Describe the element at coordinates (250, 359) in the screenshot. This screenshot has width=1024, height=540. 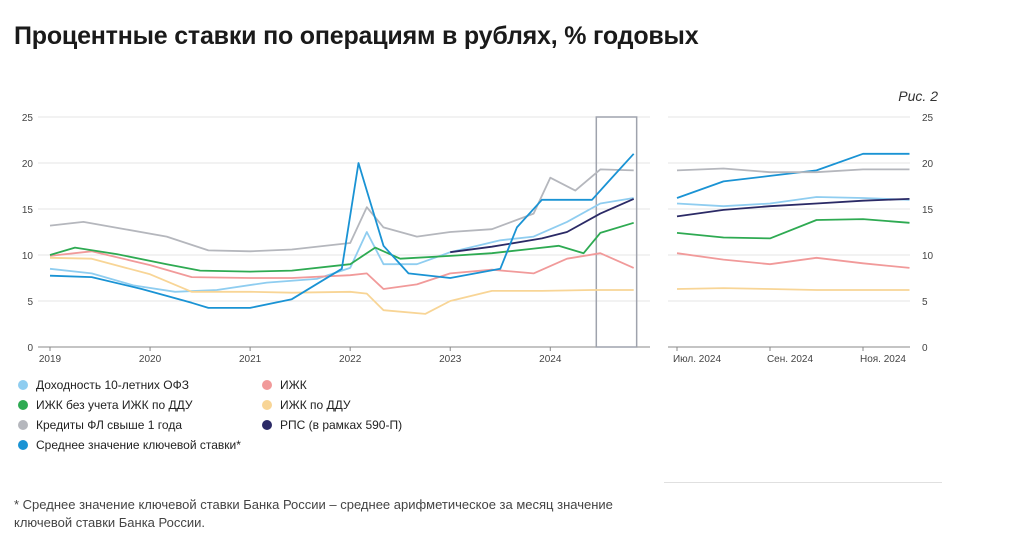
I see `main-x-tick-label: 2021` at that location.